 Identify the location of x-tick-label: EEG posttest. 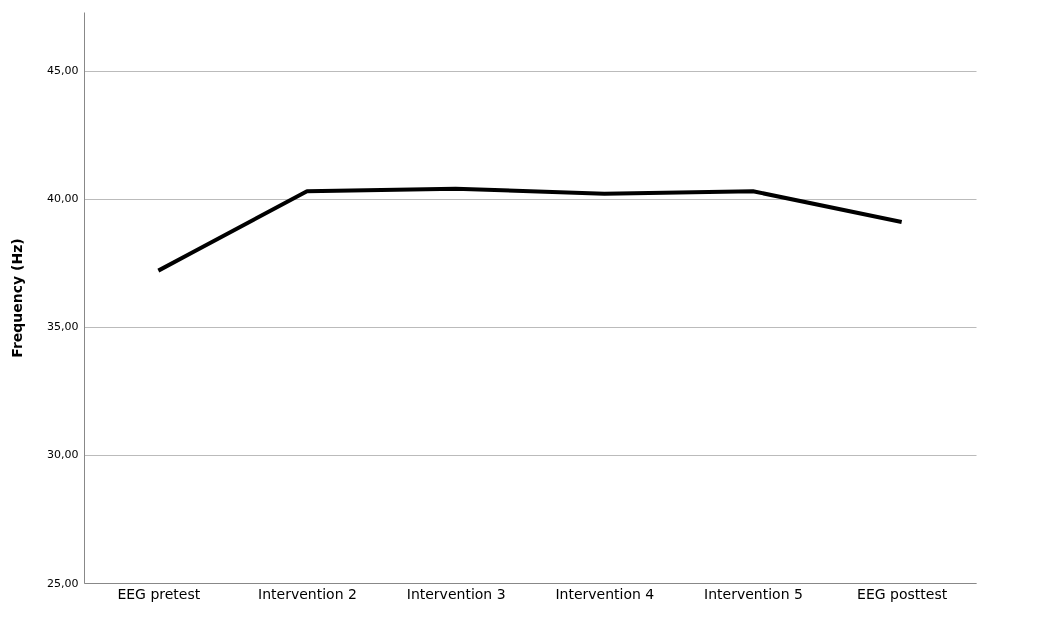
(902, 593).